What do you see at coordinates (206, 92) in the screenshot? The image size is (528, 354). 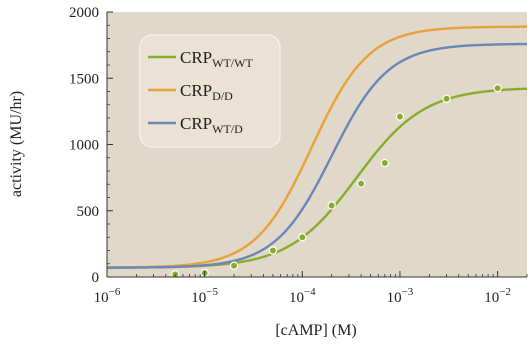 I see `legend-label-1: CRPD/D` at bounding box center [206, 92].